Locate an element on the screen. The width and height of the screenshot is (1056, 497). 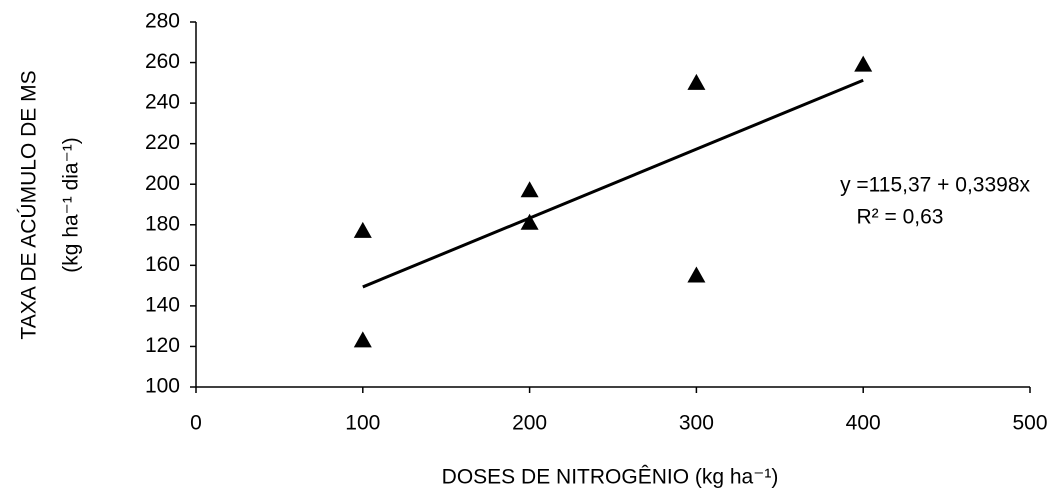
y-tick-label: 260 is located at coordinates (162, 61).